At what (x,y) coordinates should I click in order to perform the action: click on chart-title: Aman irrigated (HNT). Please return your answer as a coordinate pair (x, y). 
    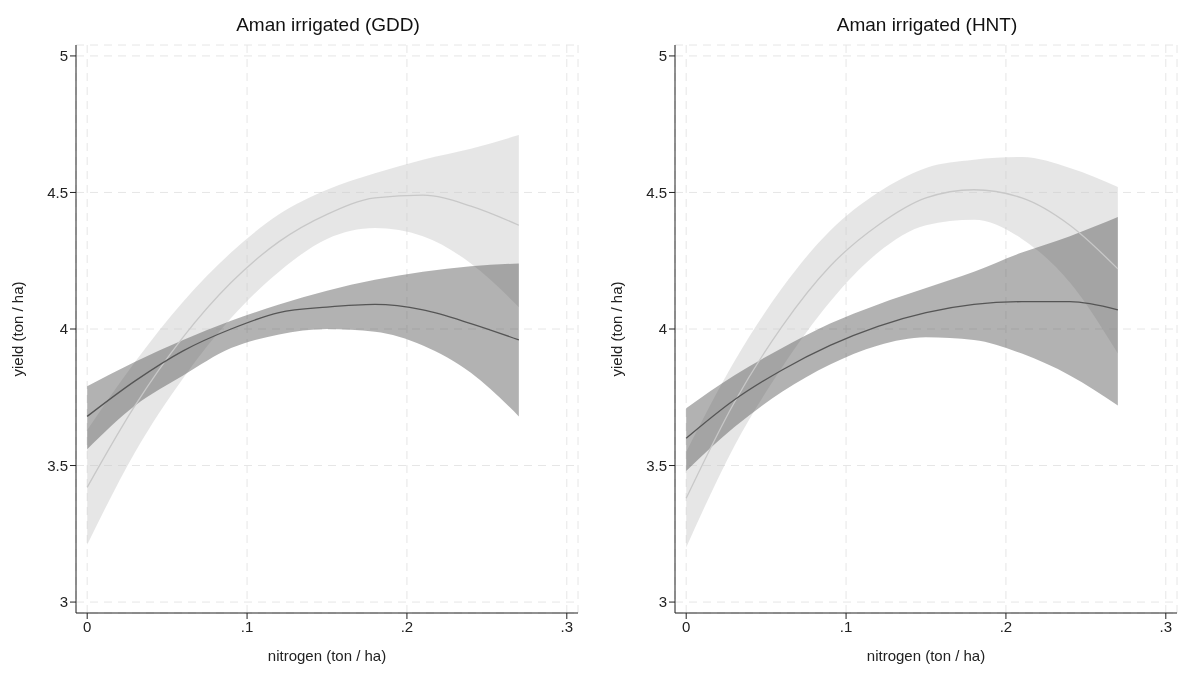
    Looking at the image, I should click on (927, 25).